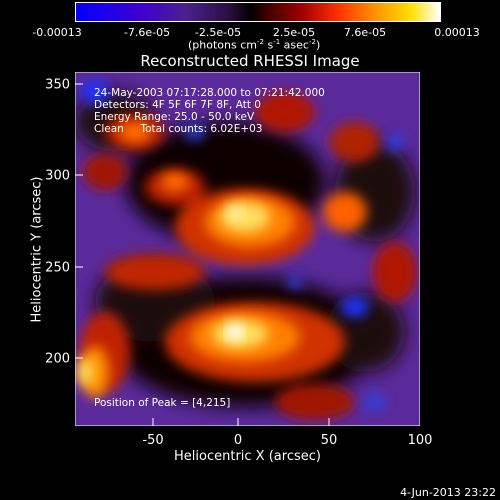  What do you see at coordinates (178, 129) in the screenshot?
I see `info-clean: Clean Total counts: 6.02E+03` at bounding box center [178, 129].